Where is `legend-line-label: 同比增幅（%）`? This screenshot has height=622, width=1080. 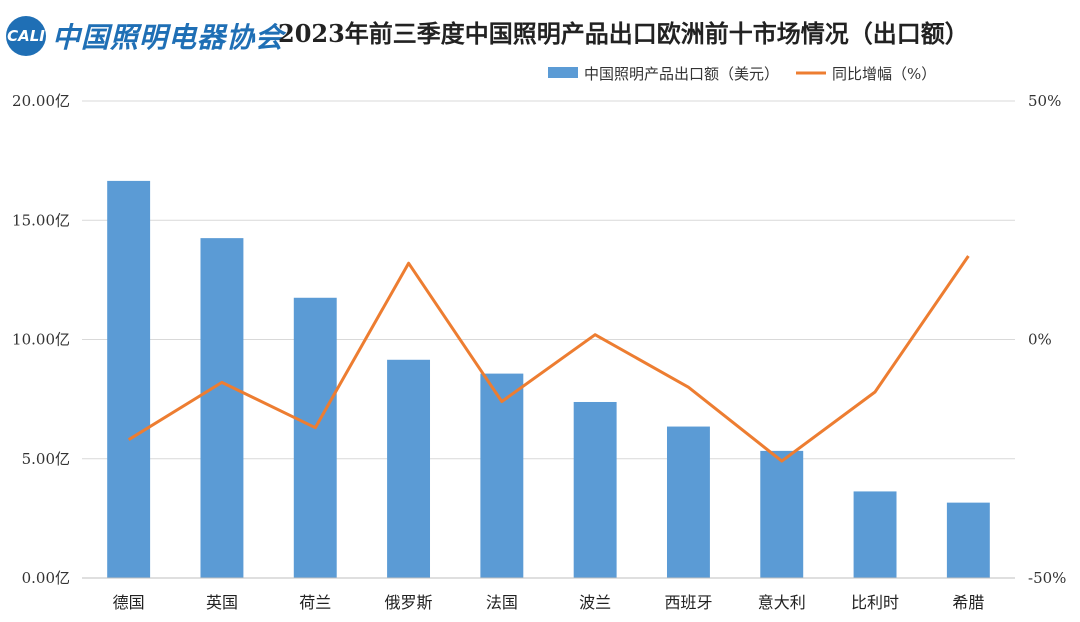
legend-line-label: 同比增幅（%） is located at coordinates (884, 74).